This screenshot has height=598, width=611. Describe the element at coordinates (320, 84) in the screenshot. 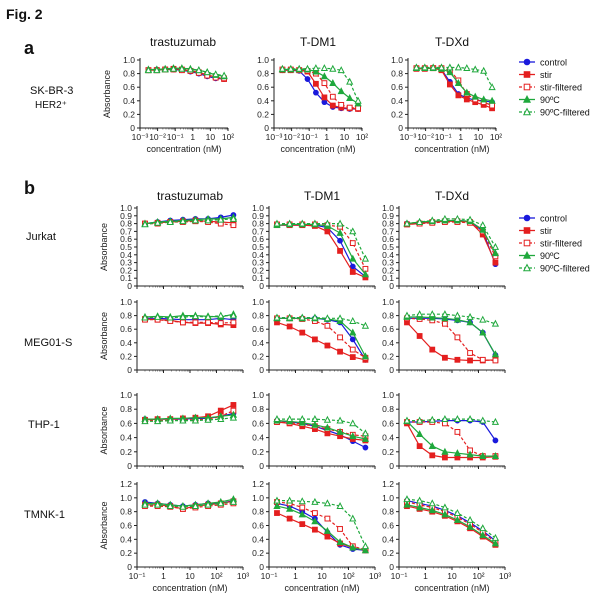

I see `series-line-90-c-filtered` at that location.